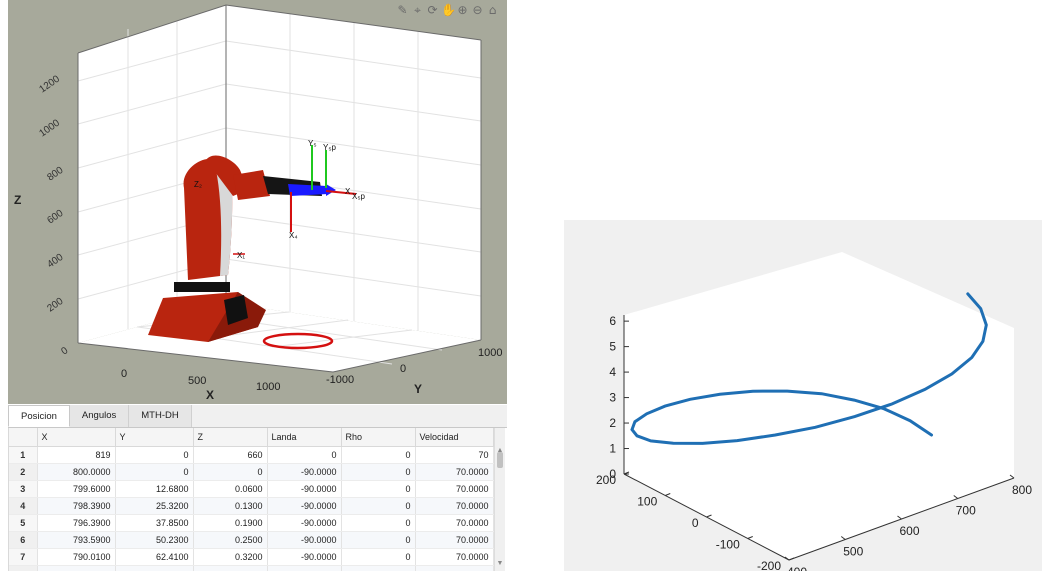 This screenshot has width=1053, height=571. What do you see at coordinates (454, 437) in the screenshot?
I see `column-header-velocidad: Velocidad` at bounding box center [454, 437].